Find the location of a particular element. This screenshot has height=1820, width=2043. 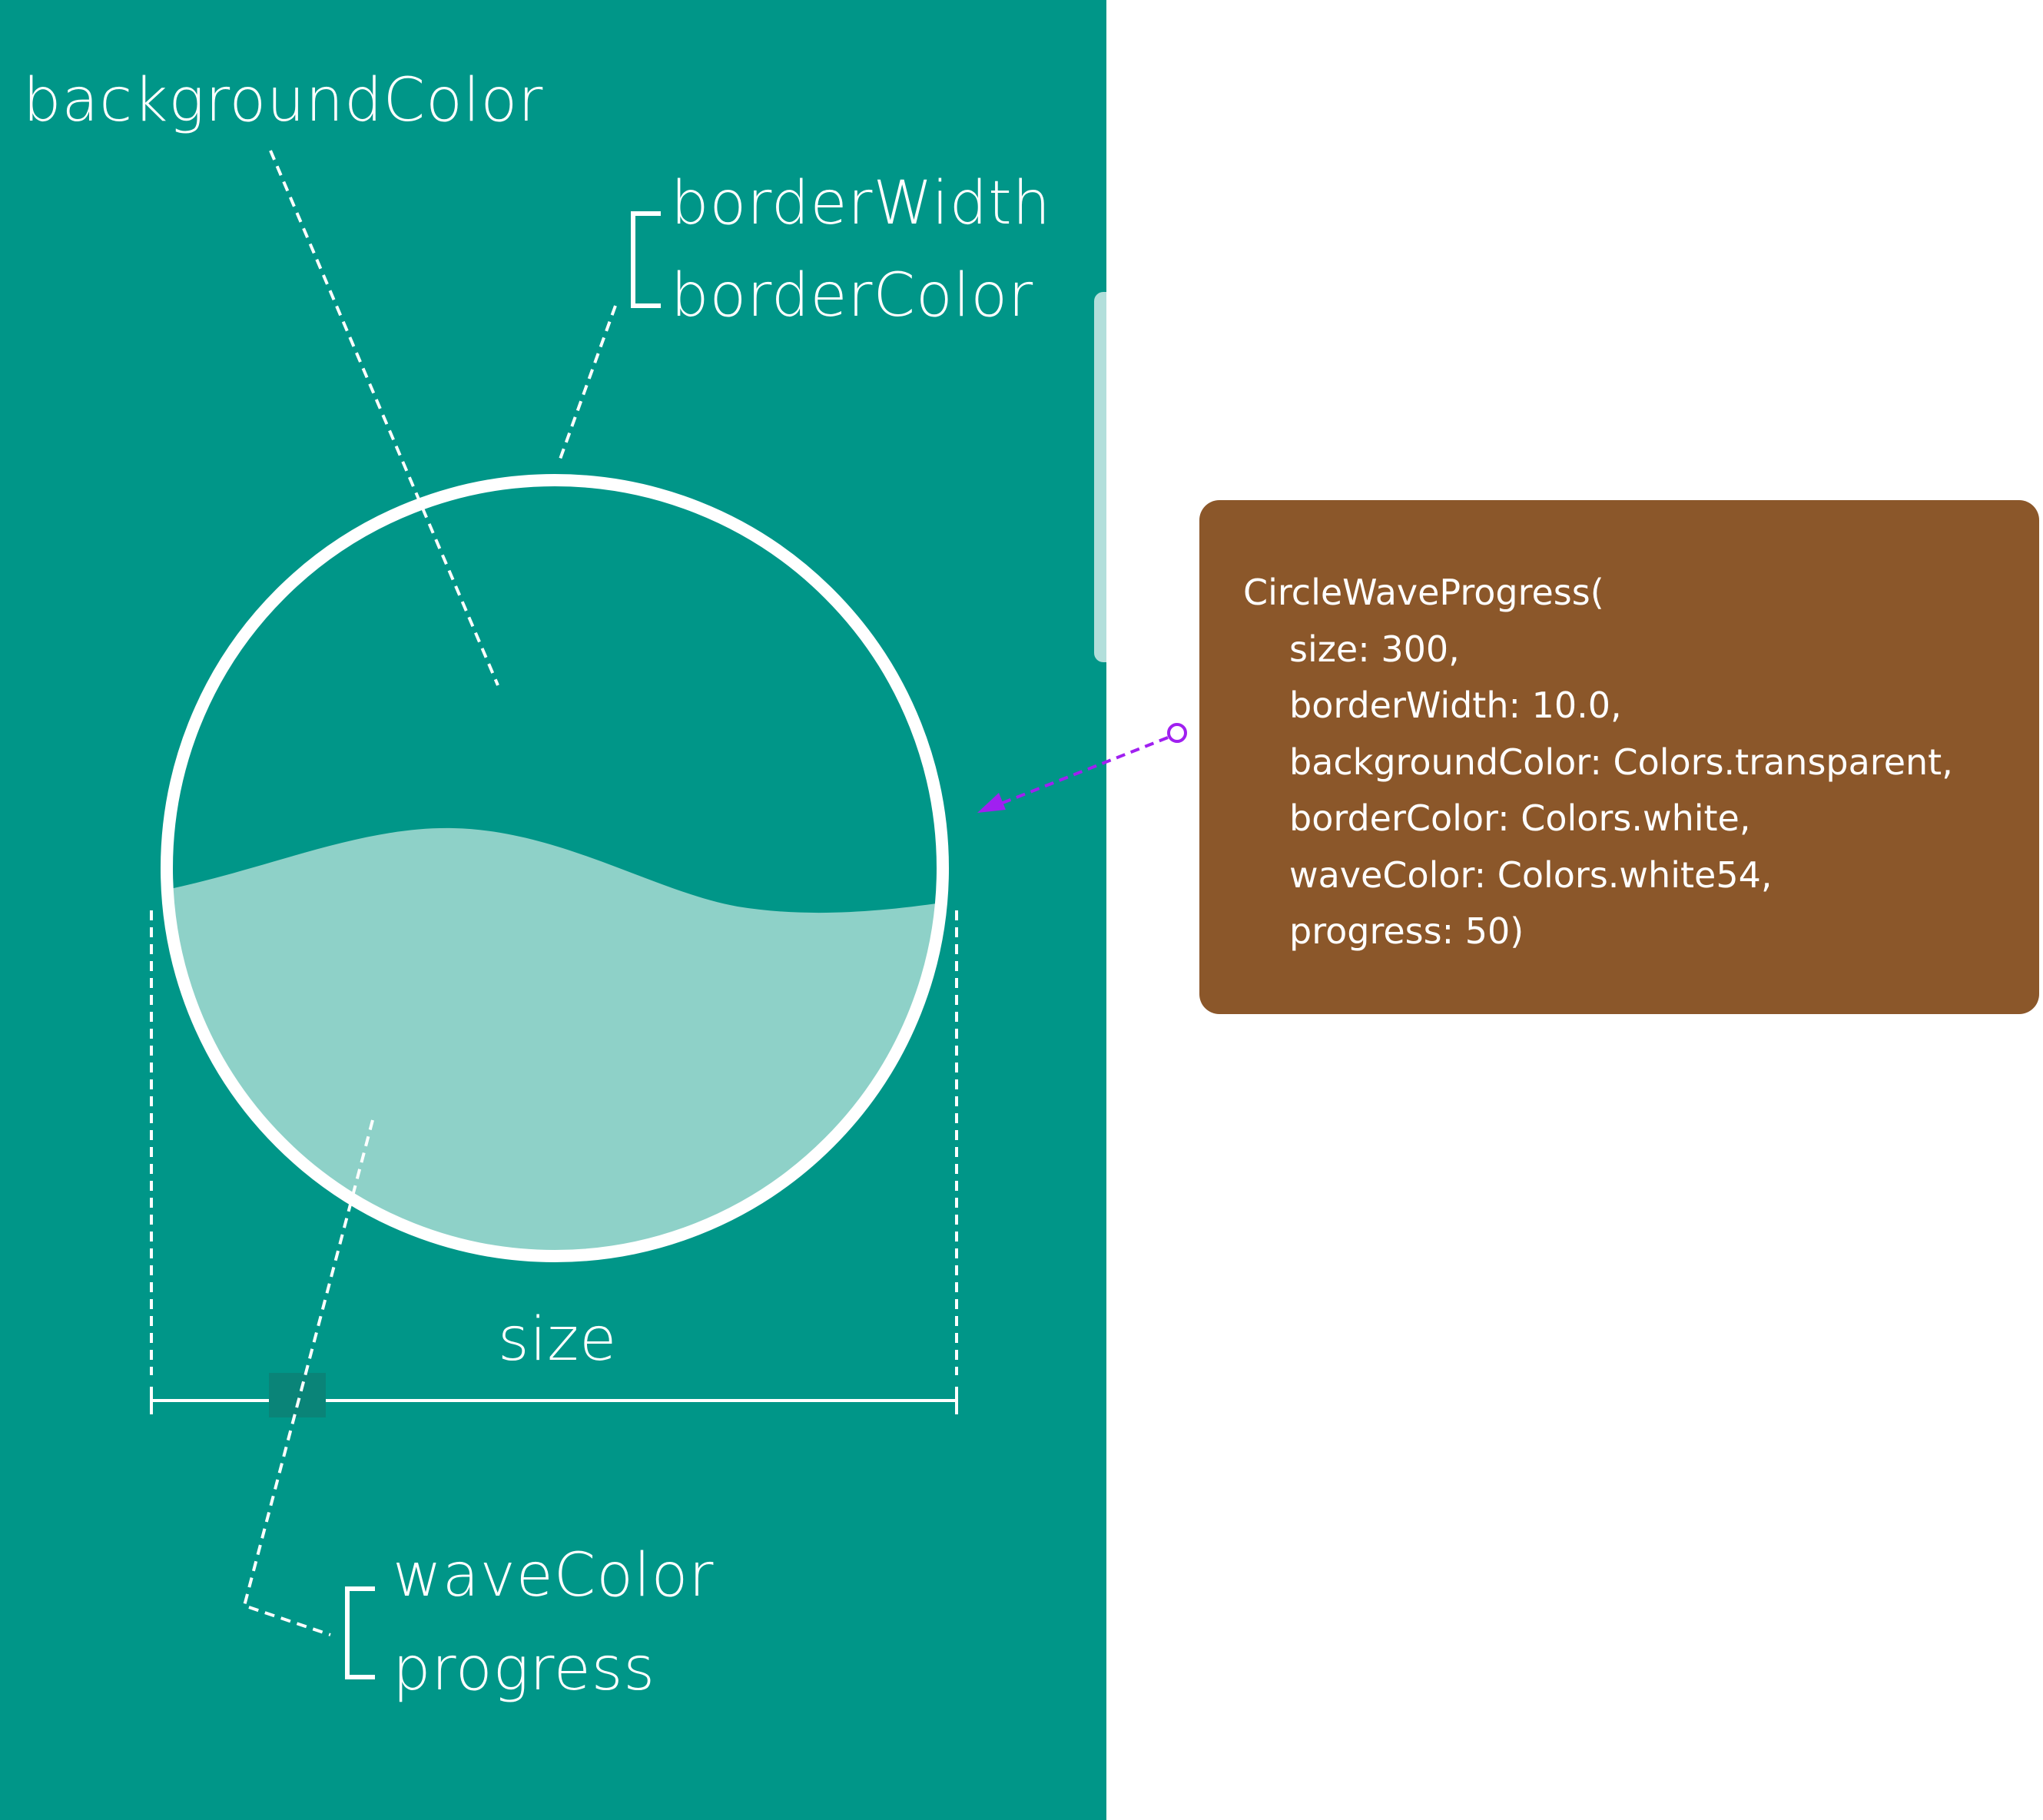

label-progress: progress is located at coordinates (524, 1669).